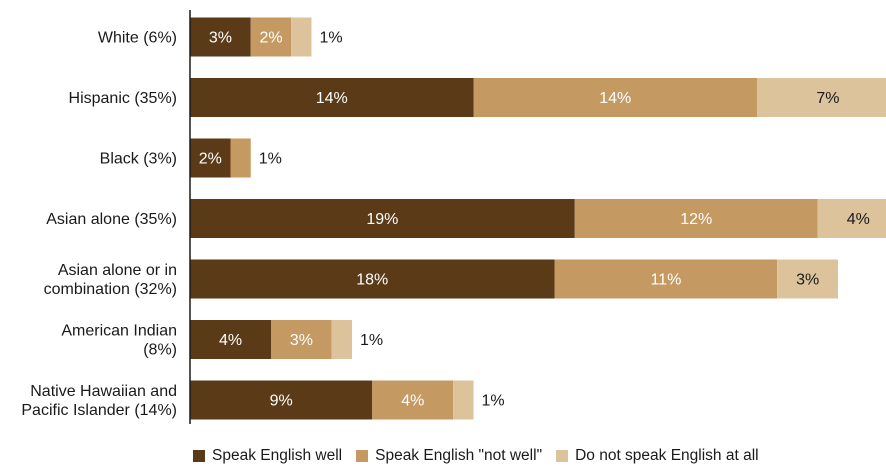 The height and width of the screenshot is (468, 886). I want to click on value-label-native-hawaiian-and-pacific-islander-14-do-not-speak-english-at-all: 1%, so click(493, 401).